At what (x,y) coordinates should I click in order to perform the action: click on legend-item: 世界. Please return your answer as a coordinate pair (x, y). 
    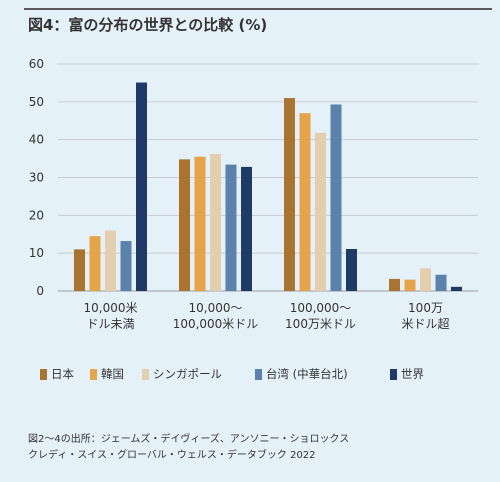
    Looking at the image, I should click on (407, 374).